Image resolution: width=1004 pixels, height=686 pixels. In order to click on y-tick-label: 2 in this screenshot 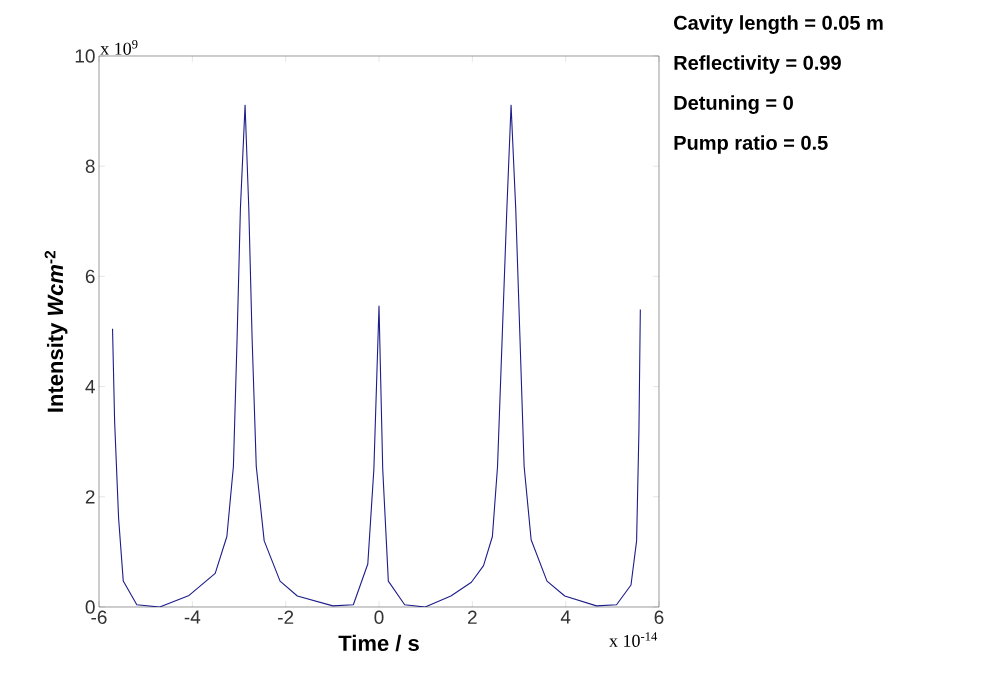, I will do `click(90, 497)`.